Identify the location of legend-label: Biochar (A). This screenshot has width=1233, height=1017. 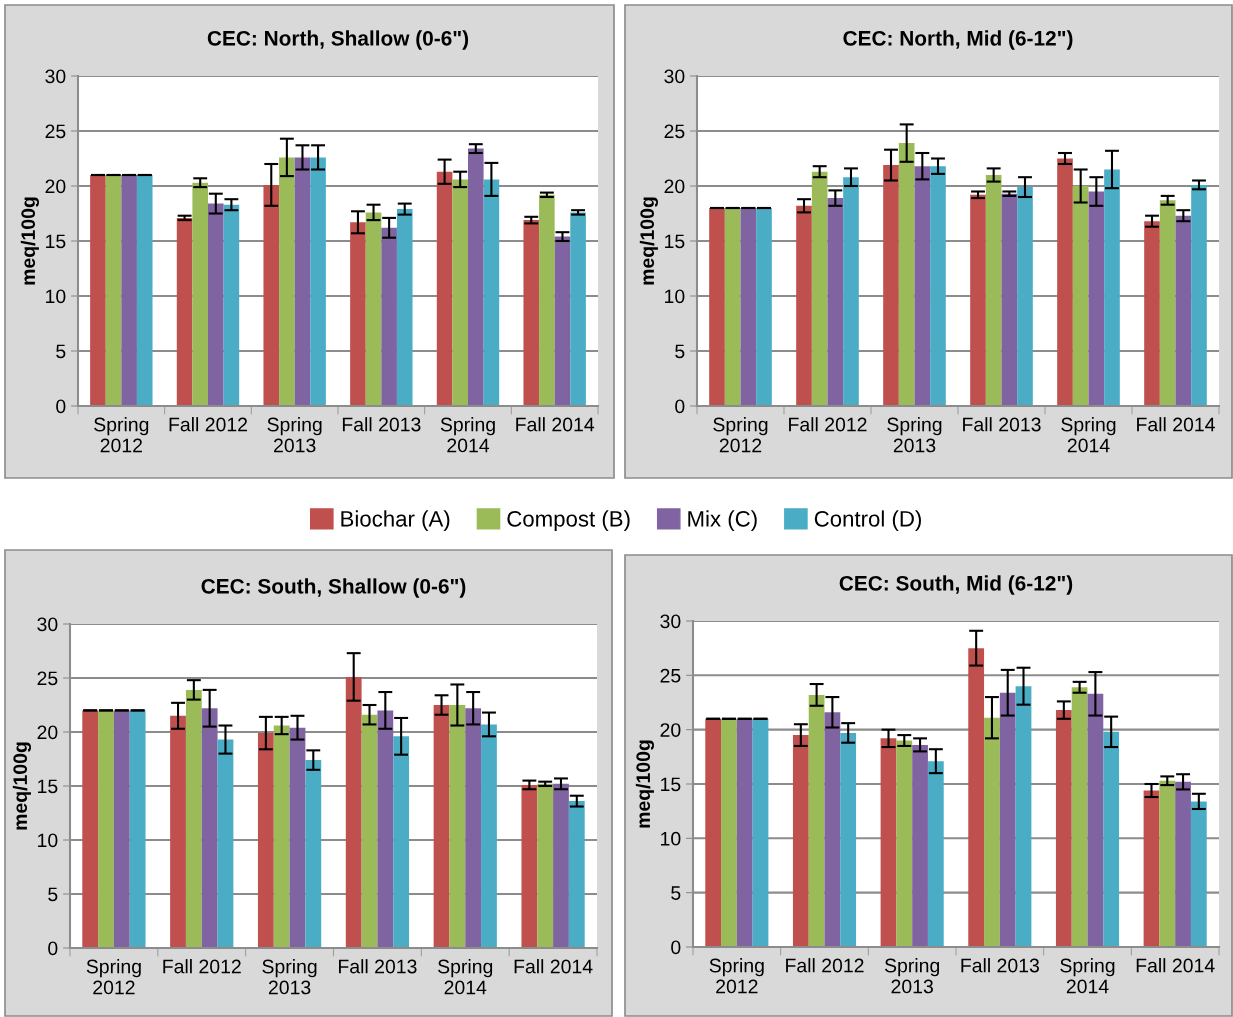
(395, 521).